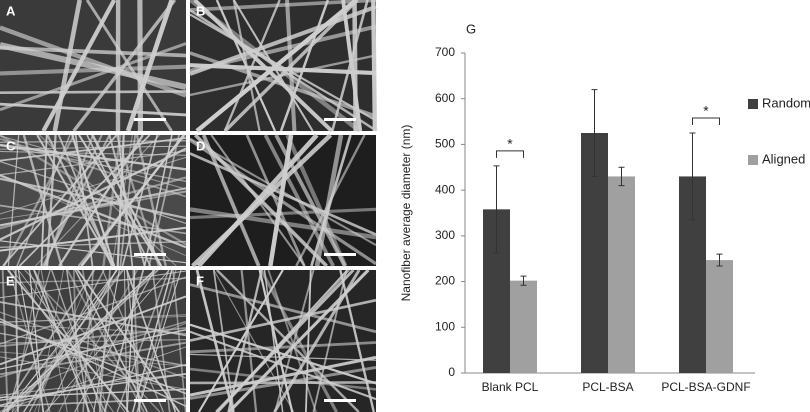 The width and height of the screenshot is (810, 412). I want to click on legend-label: Random, so click(786, 102).